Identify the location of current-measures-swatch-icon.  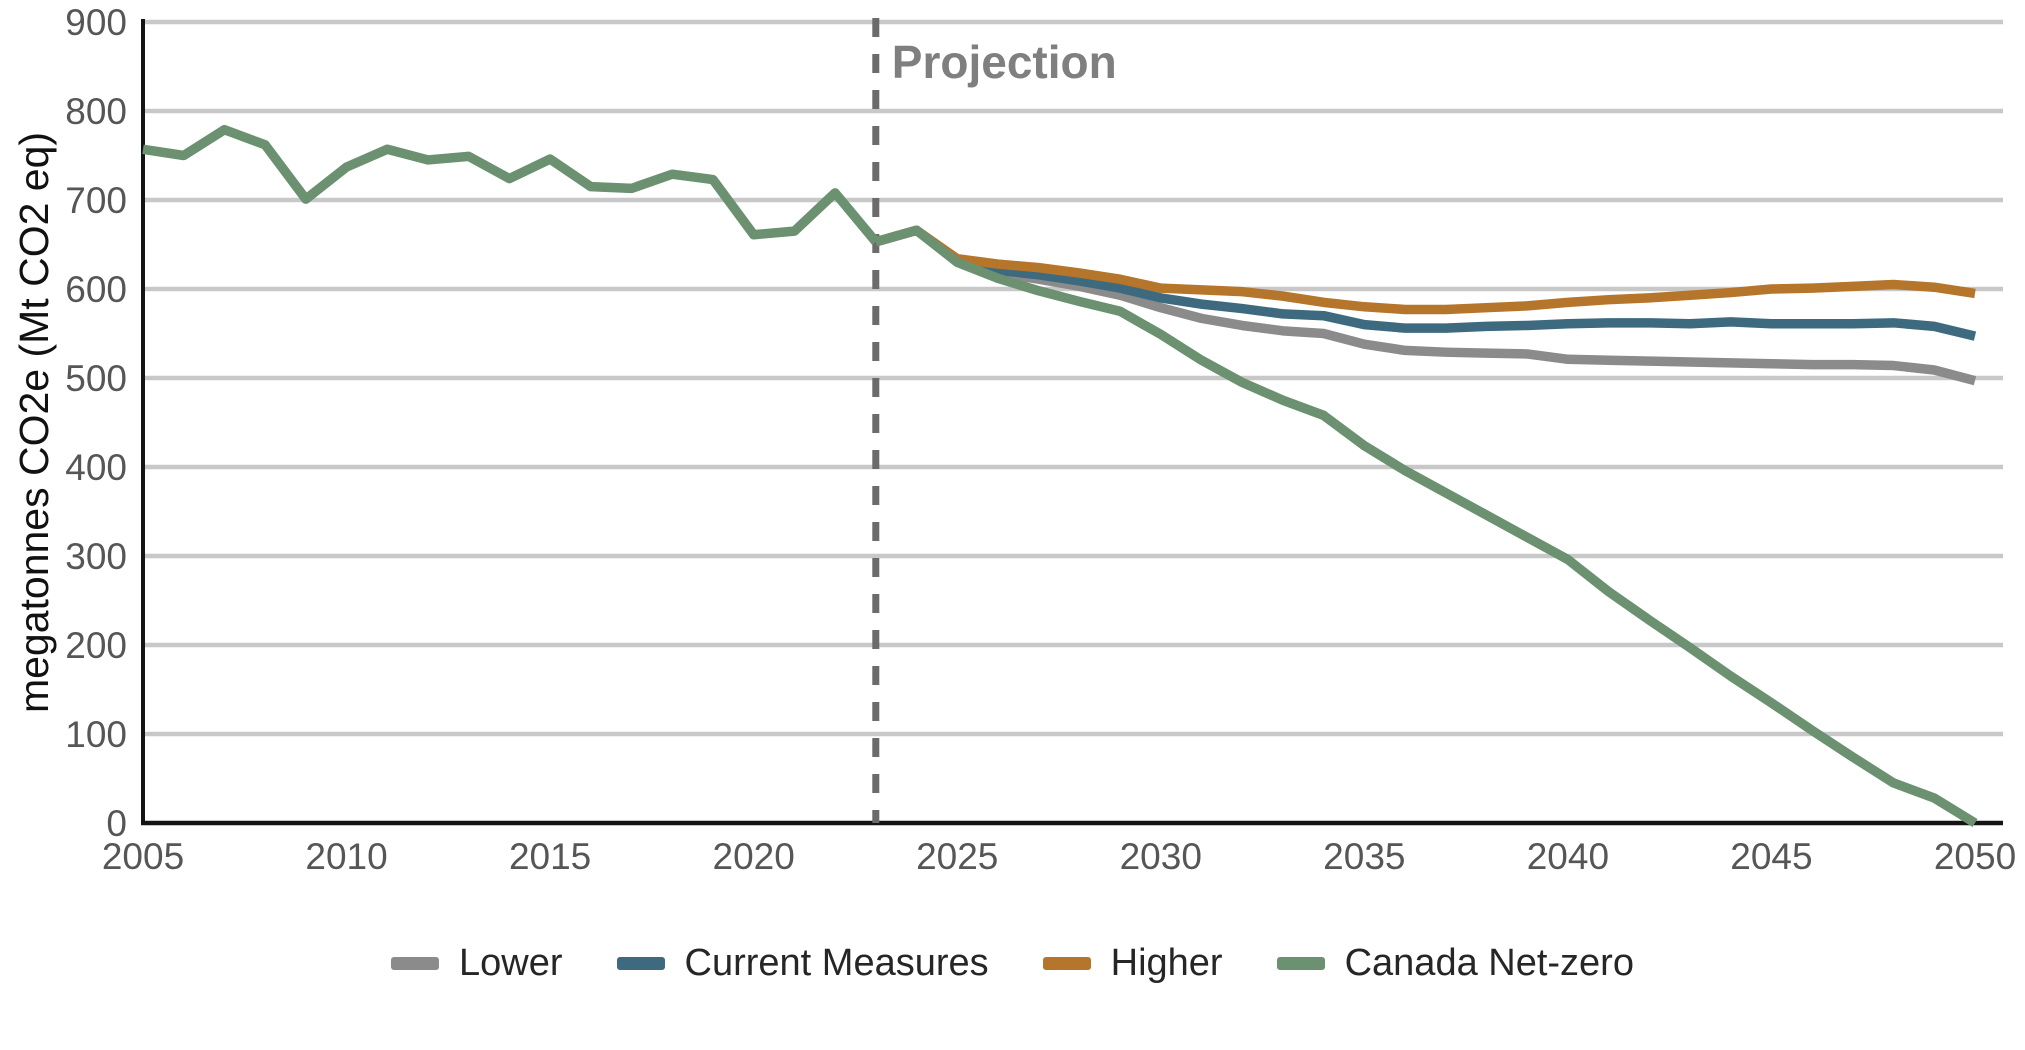
(640, 963).